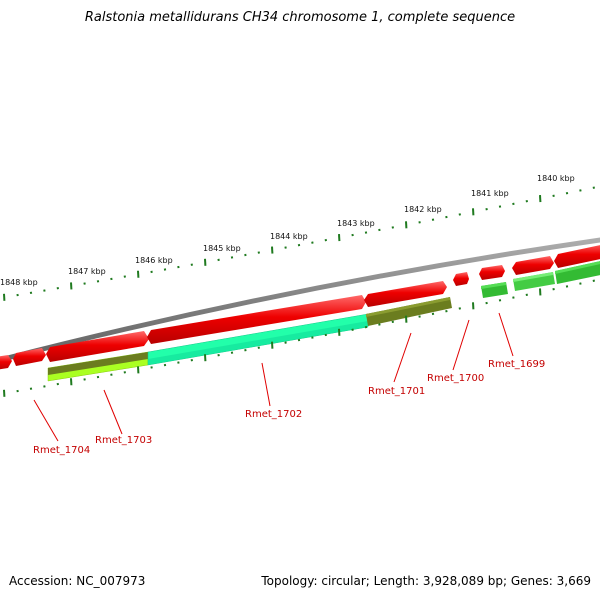 This screenshot has width=600, height=600. I want to click on kbp-label-1840: 1840 kbp, so click(556, 178).